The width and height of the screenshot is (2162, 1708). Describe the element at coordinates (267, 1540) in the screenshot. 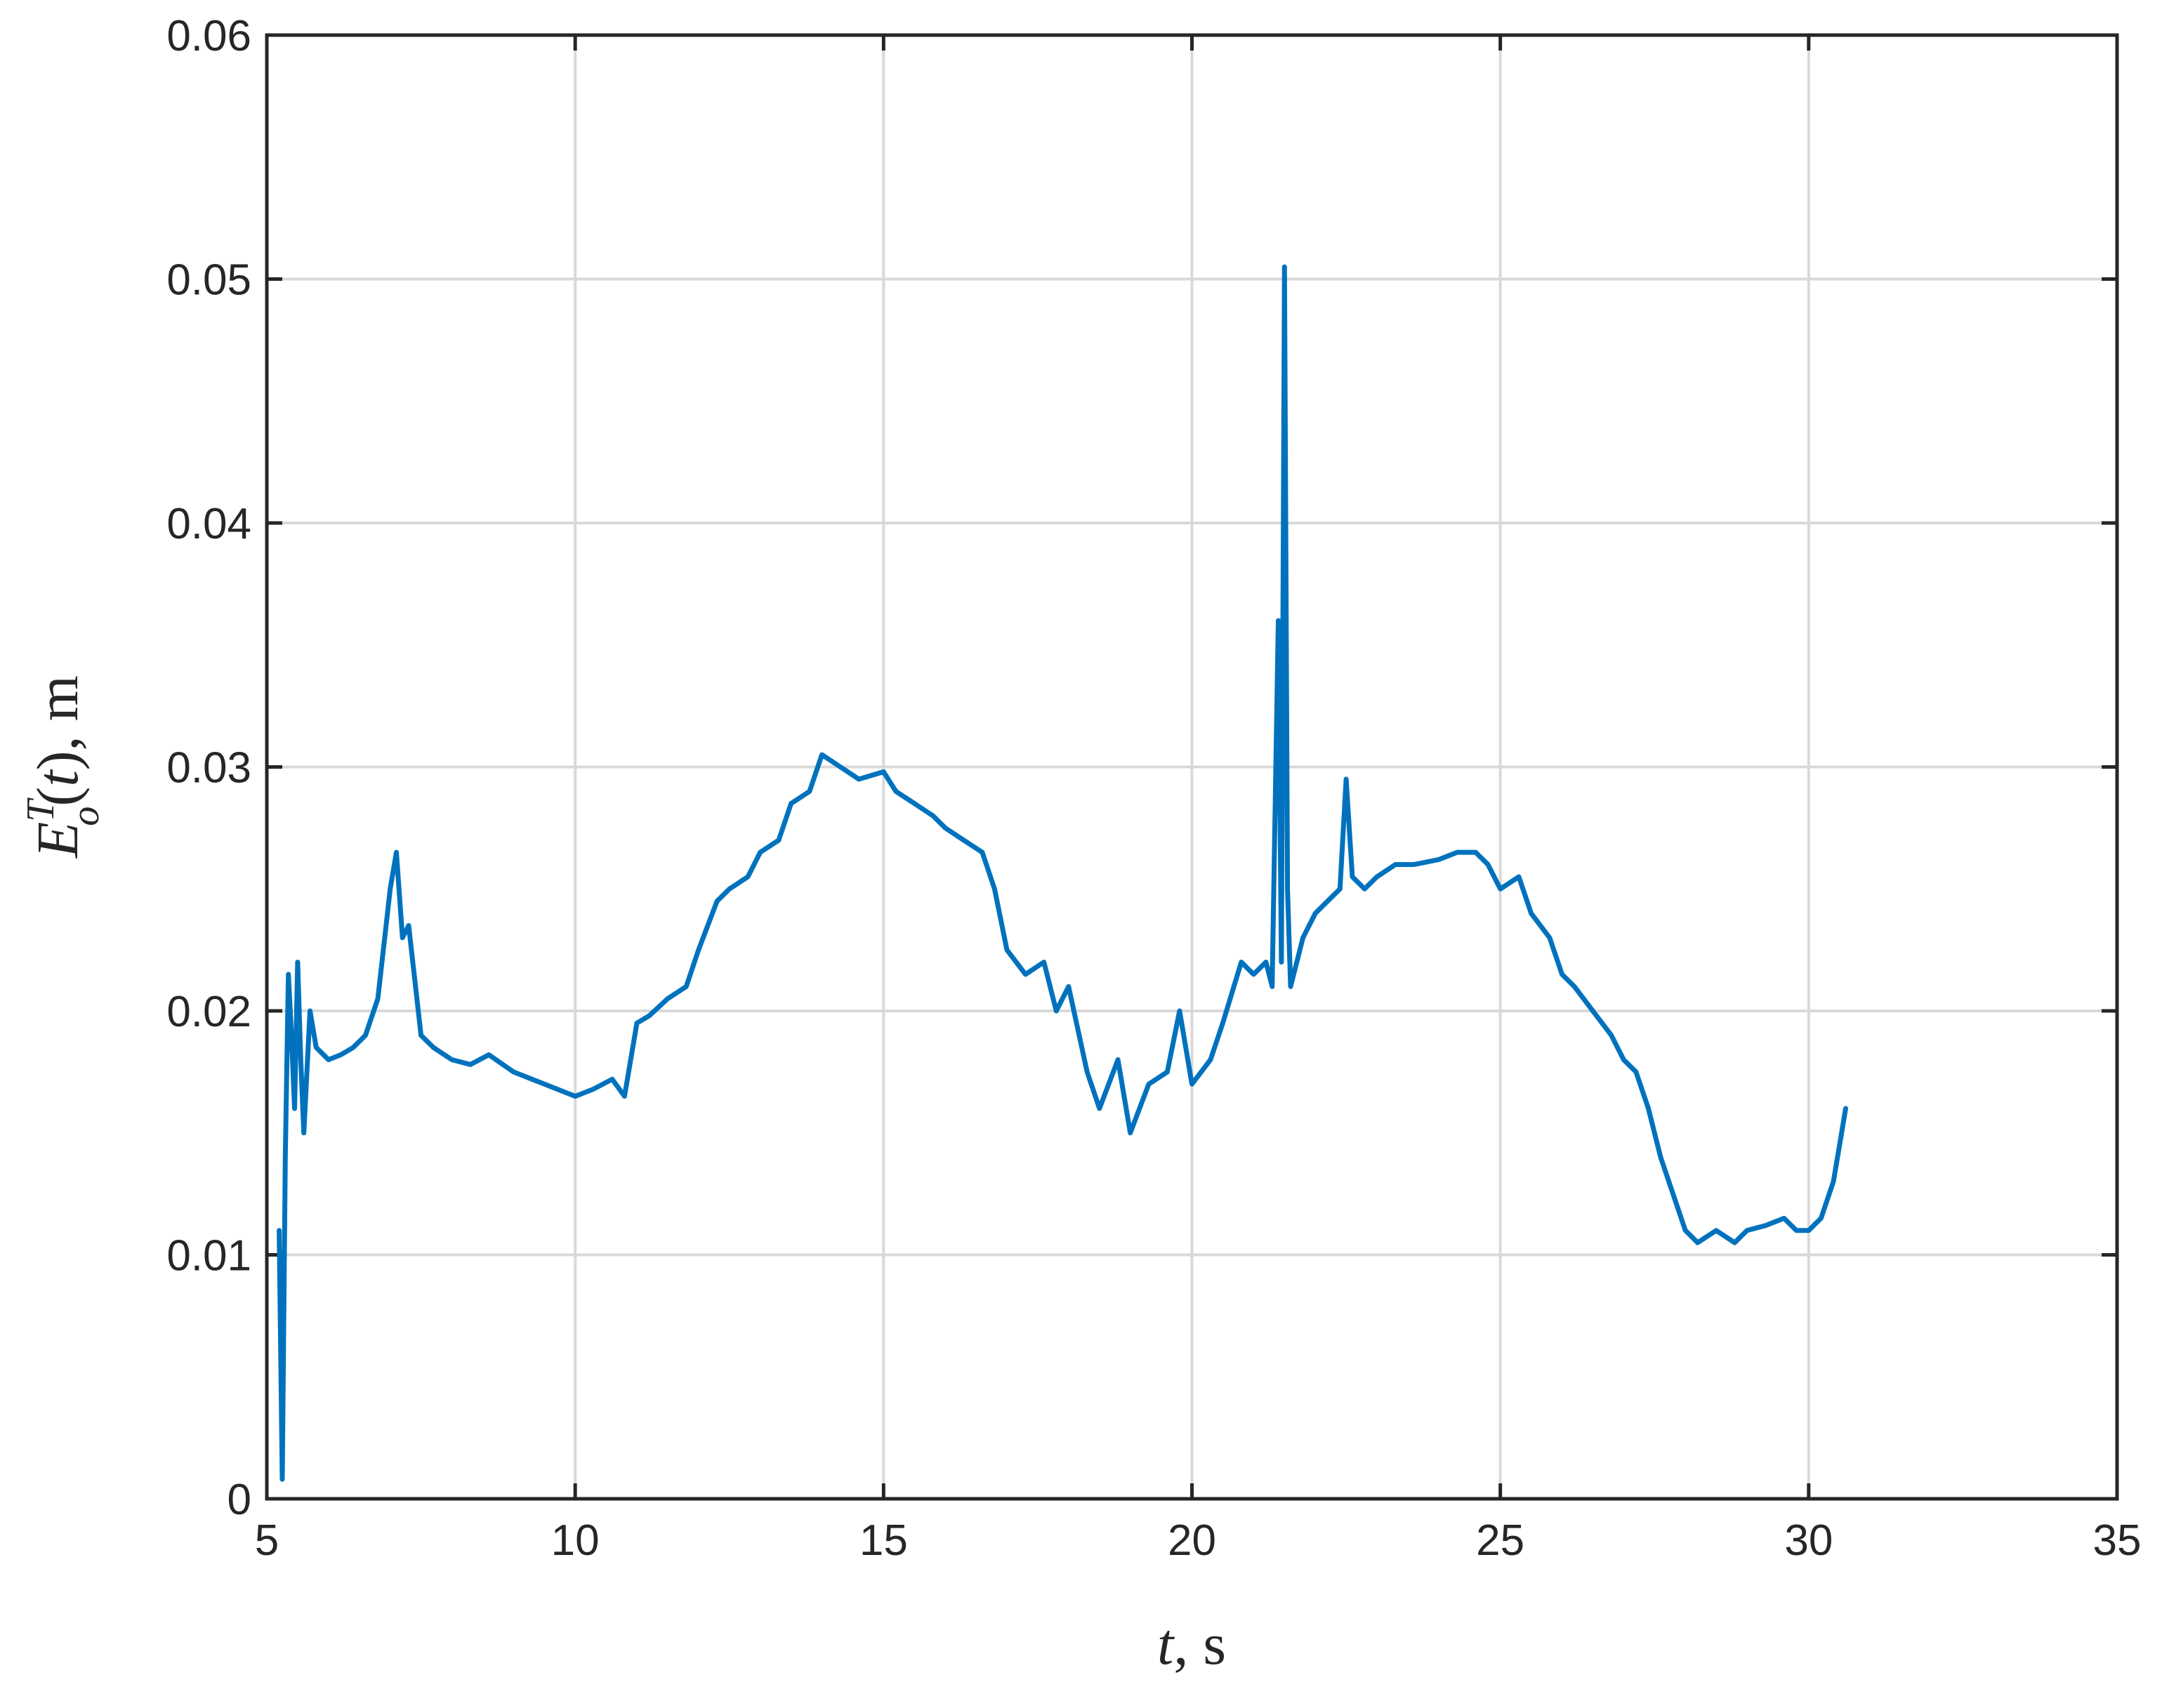

I see `x-tick-label: 5` at that location.